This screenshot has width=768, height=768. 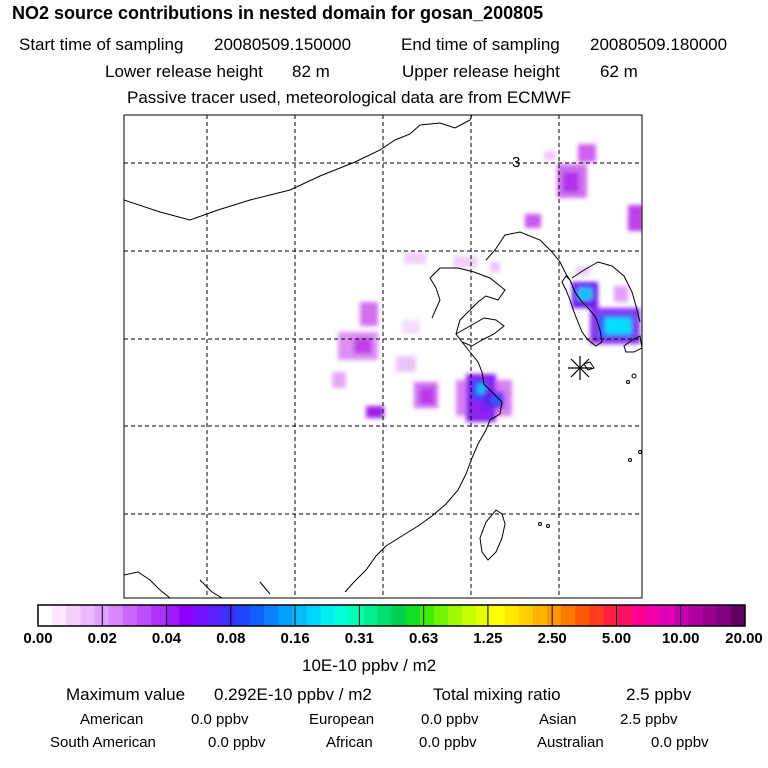 What do you see at coordinates (744, 638) in the screenshot?
I see `colorbar-tick-label: 20.00` at bounding box center [744, 638].